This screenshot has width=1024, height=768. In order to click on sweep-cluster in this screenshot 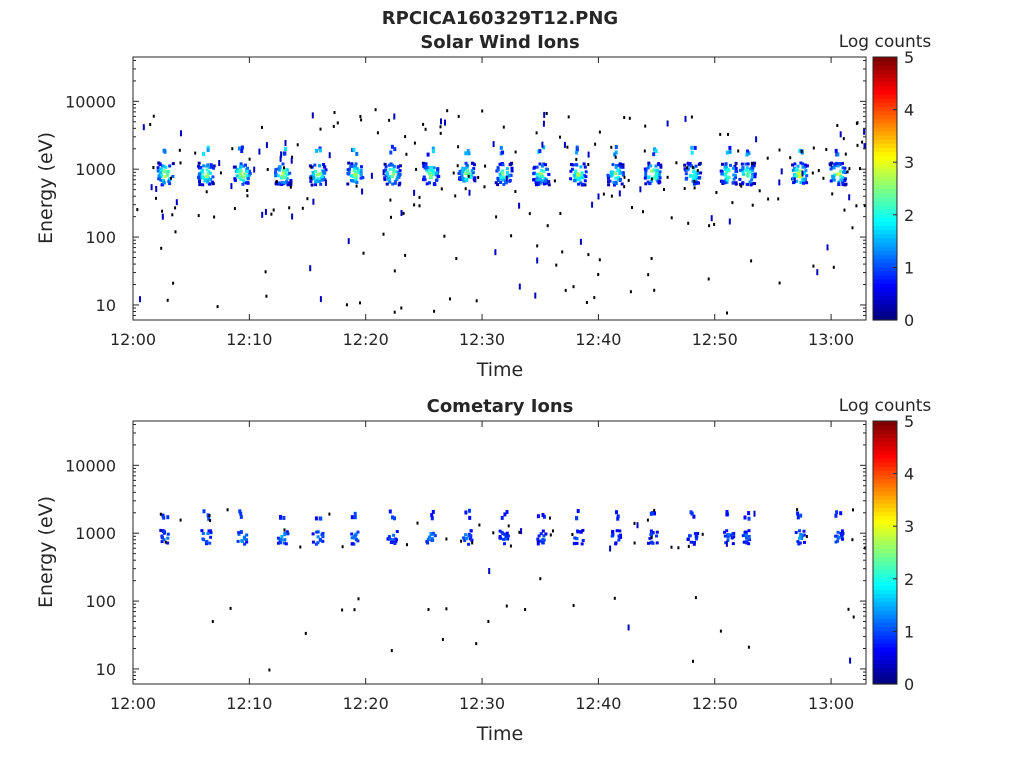, I will do `click(839, 527)`.